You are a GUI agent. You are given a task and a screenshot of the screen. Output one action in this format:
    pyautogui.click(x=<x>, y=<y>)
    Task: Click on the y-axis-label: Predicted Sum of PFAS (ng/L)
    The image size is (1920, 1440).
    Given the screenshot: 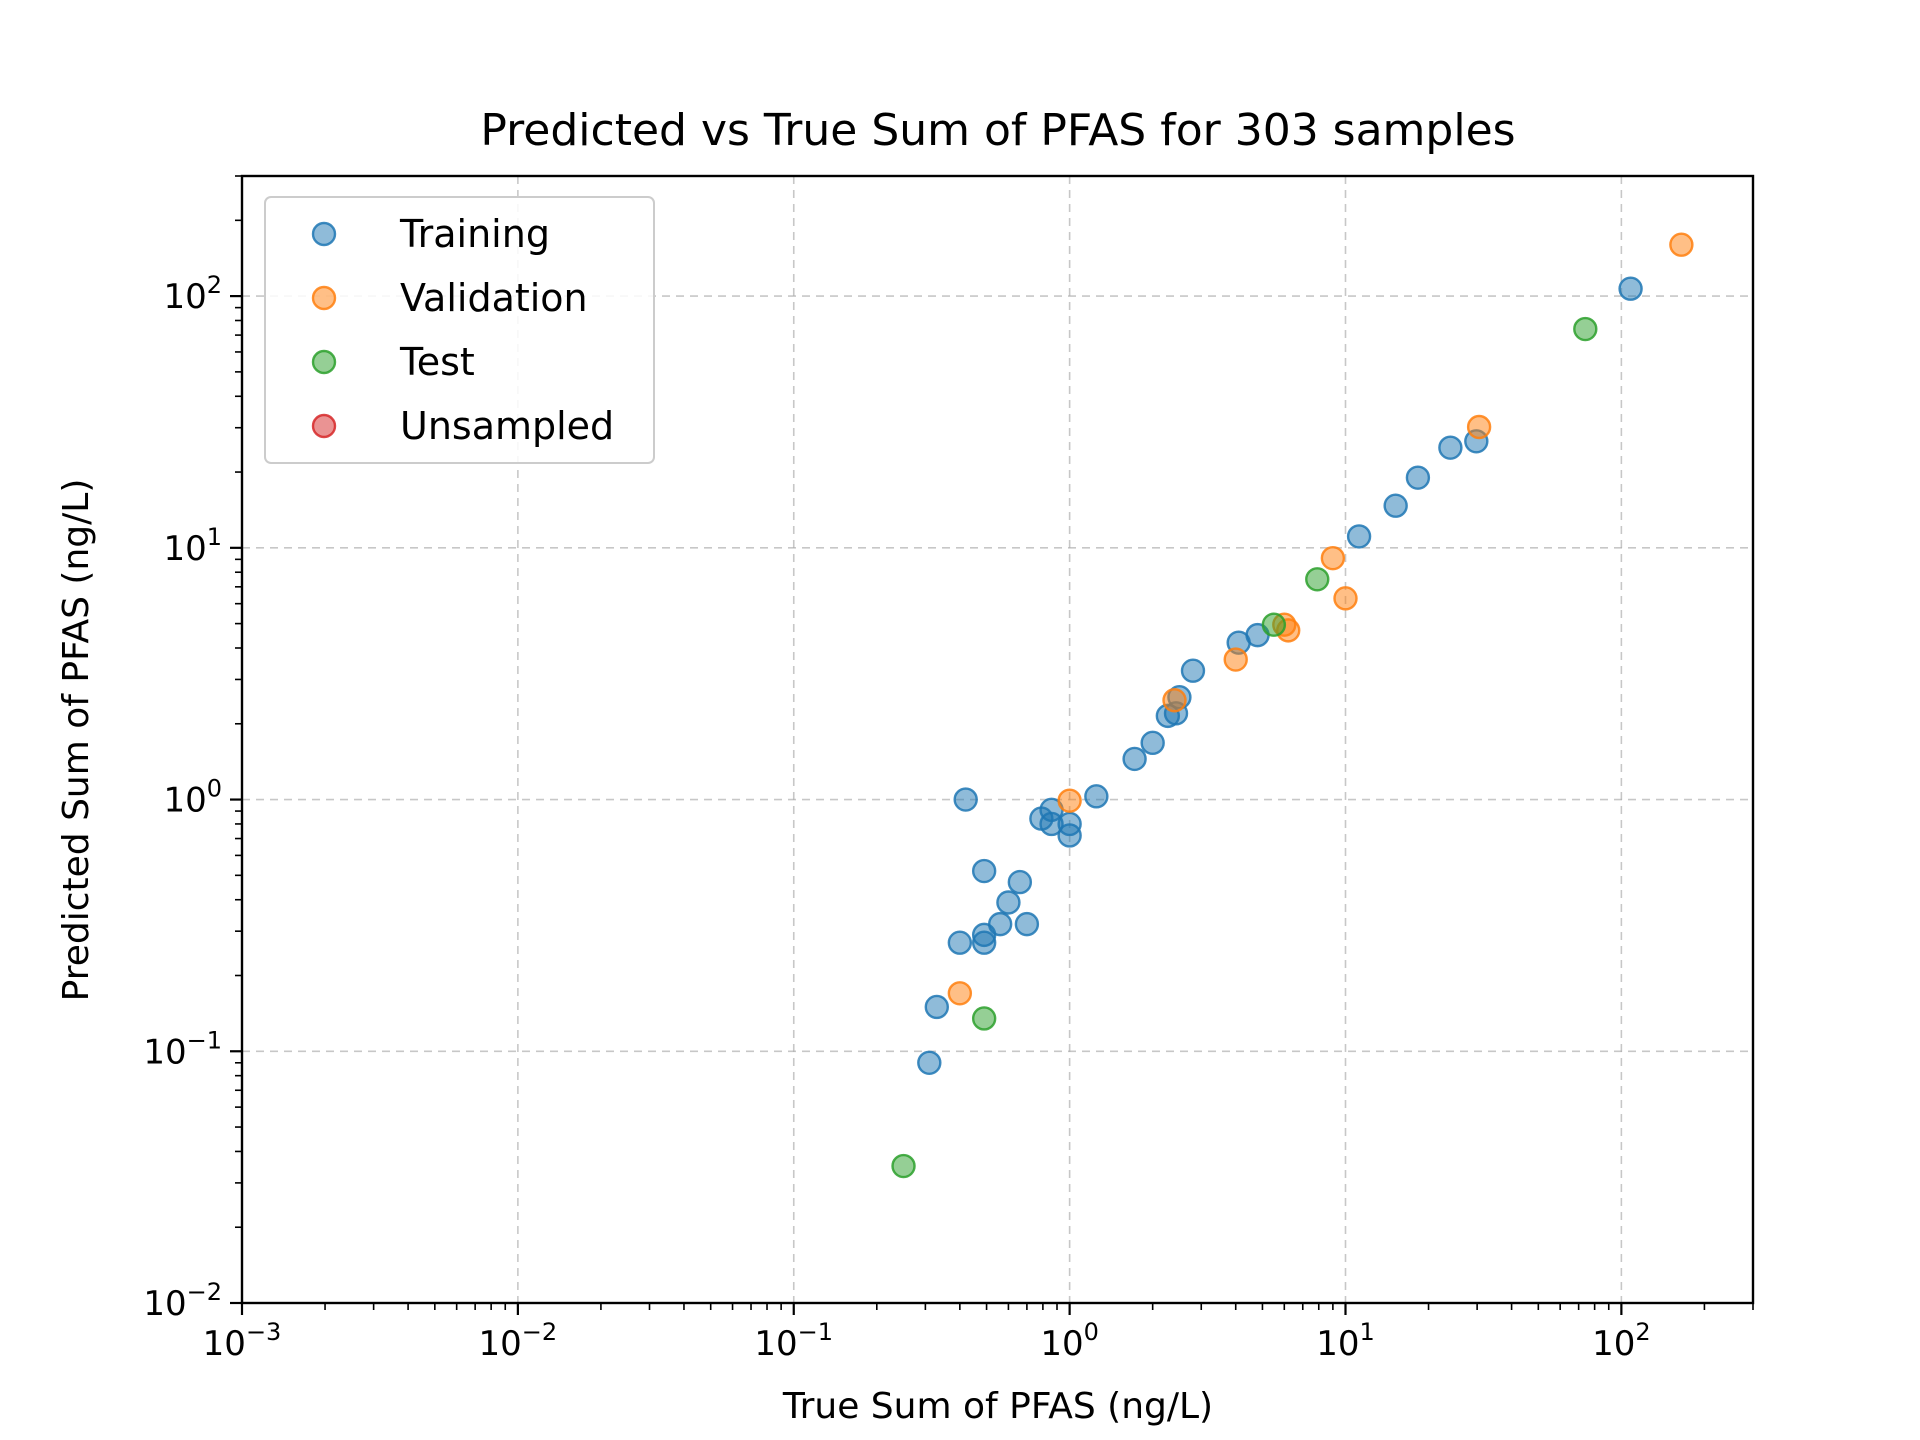 What is the action you would take?
    pyautogui.click(x=76, y=740)
    